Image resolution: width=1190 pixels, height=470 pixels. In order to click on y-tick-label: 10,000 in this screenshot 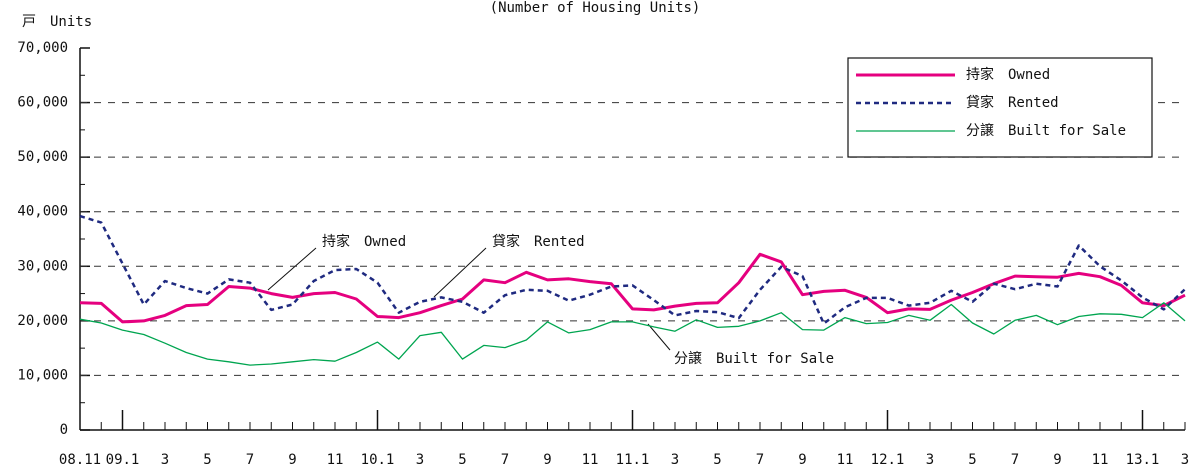, I will do `click(42, 375)`.